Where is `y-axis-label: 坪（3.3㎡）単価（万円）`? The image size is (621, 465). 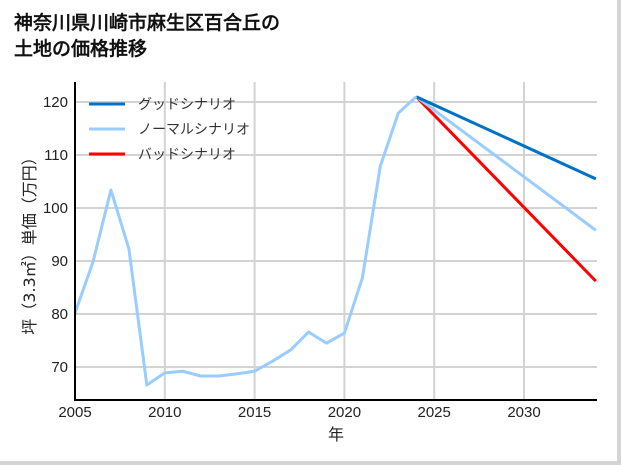 y-axis-label: 坪（3.3㎡）単価（万円） is located at coordinates (29, 241).